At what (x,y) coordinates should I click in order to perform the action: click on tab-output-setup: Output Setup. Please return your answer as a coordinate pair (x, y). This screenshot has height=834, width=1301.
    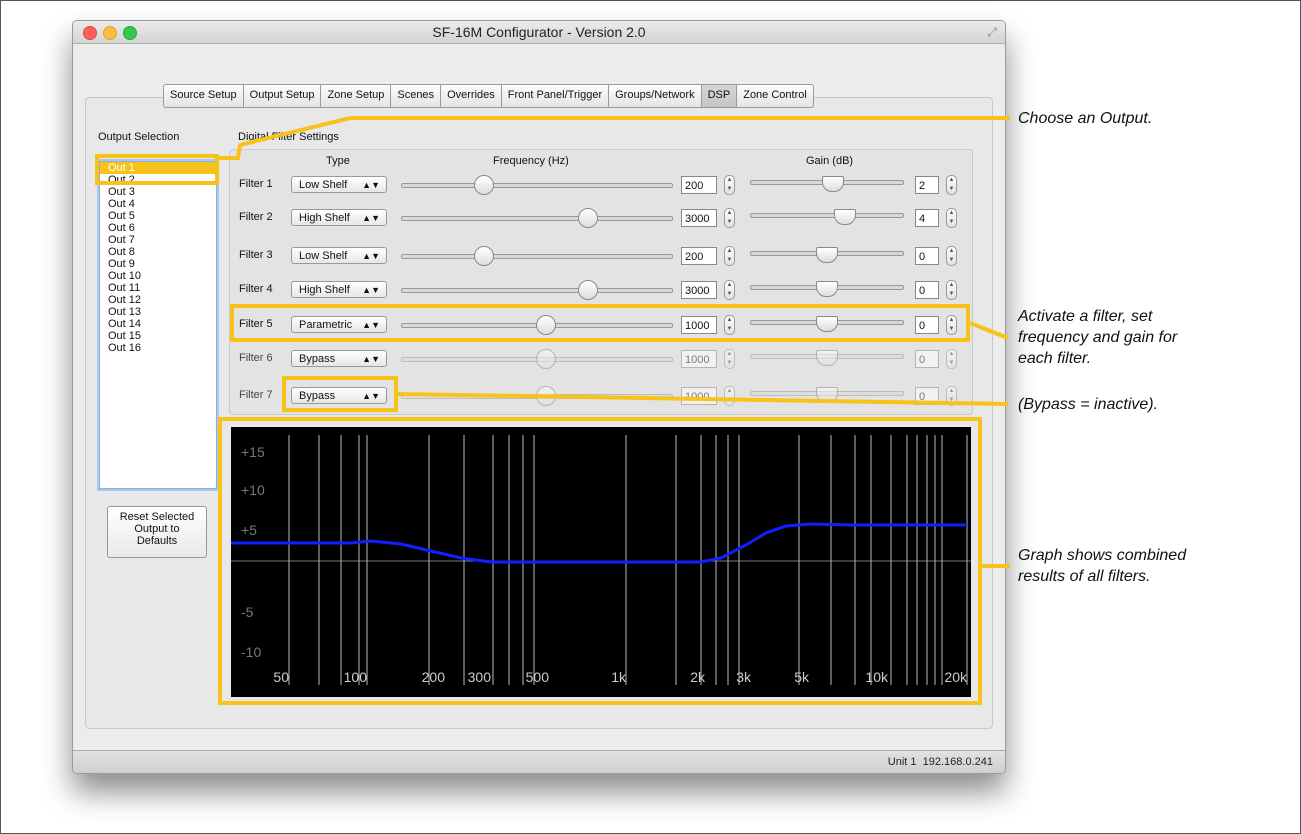
    Looking at the image, I should click on (283, 96).